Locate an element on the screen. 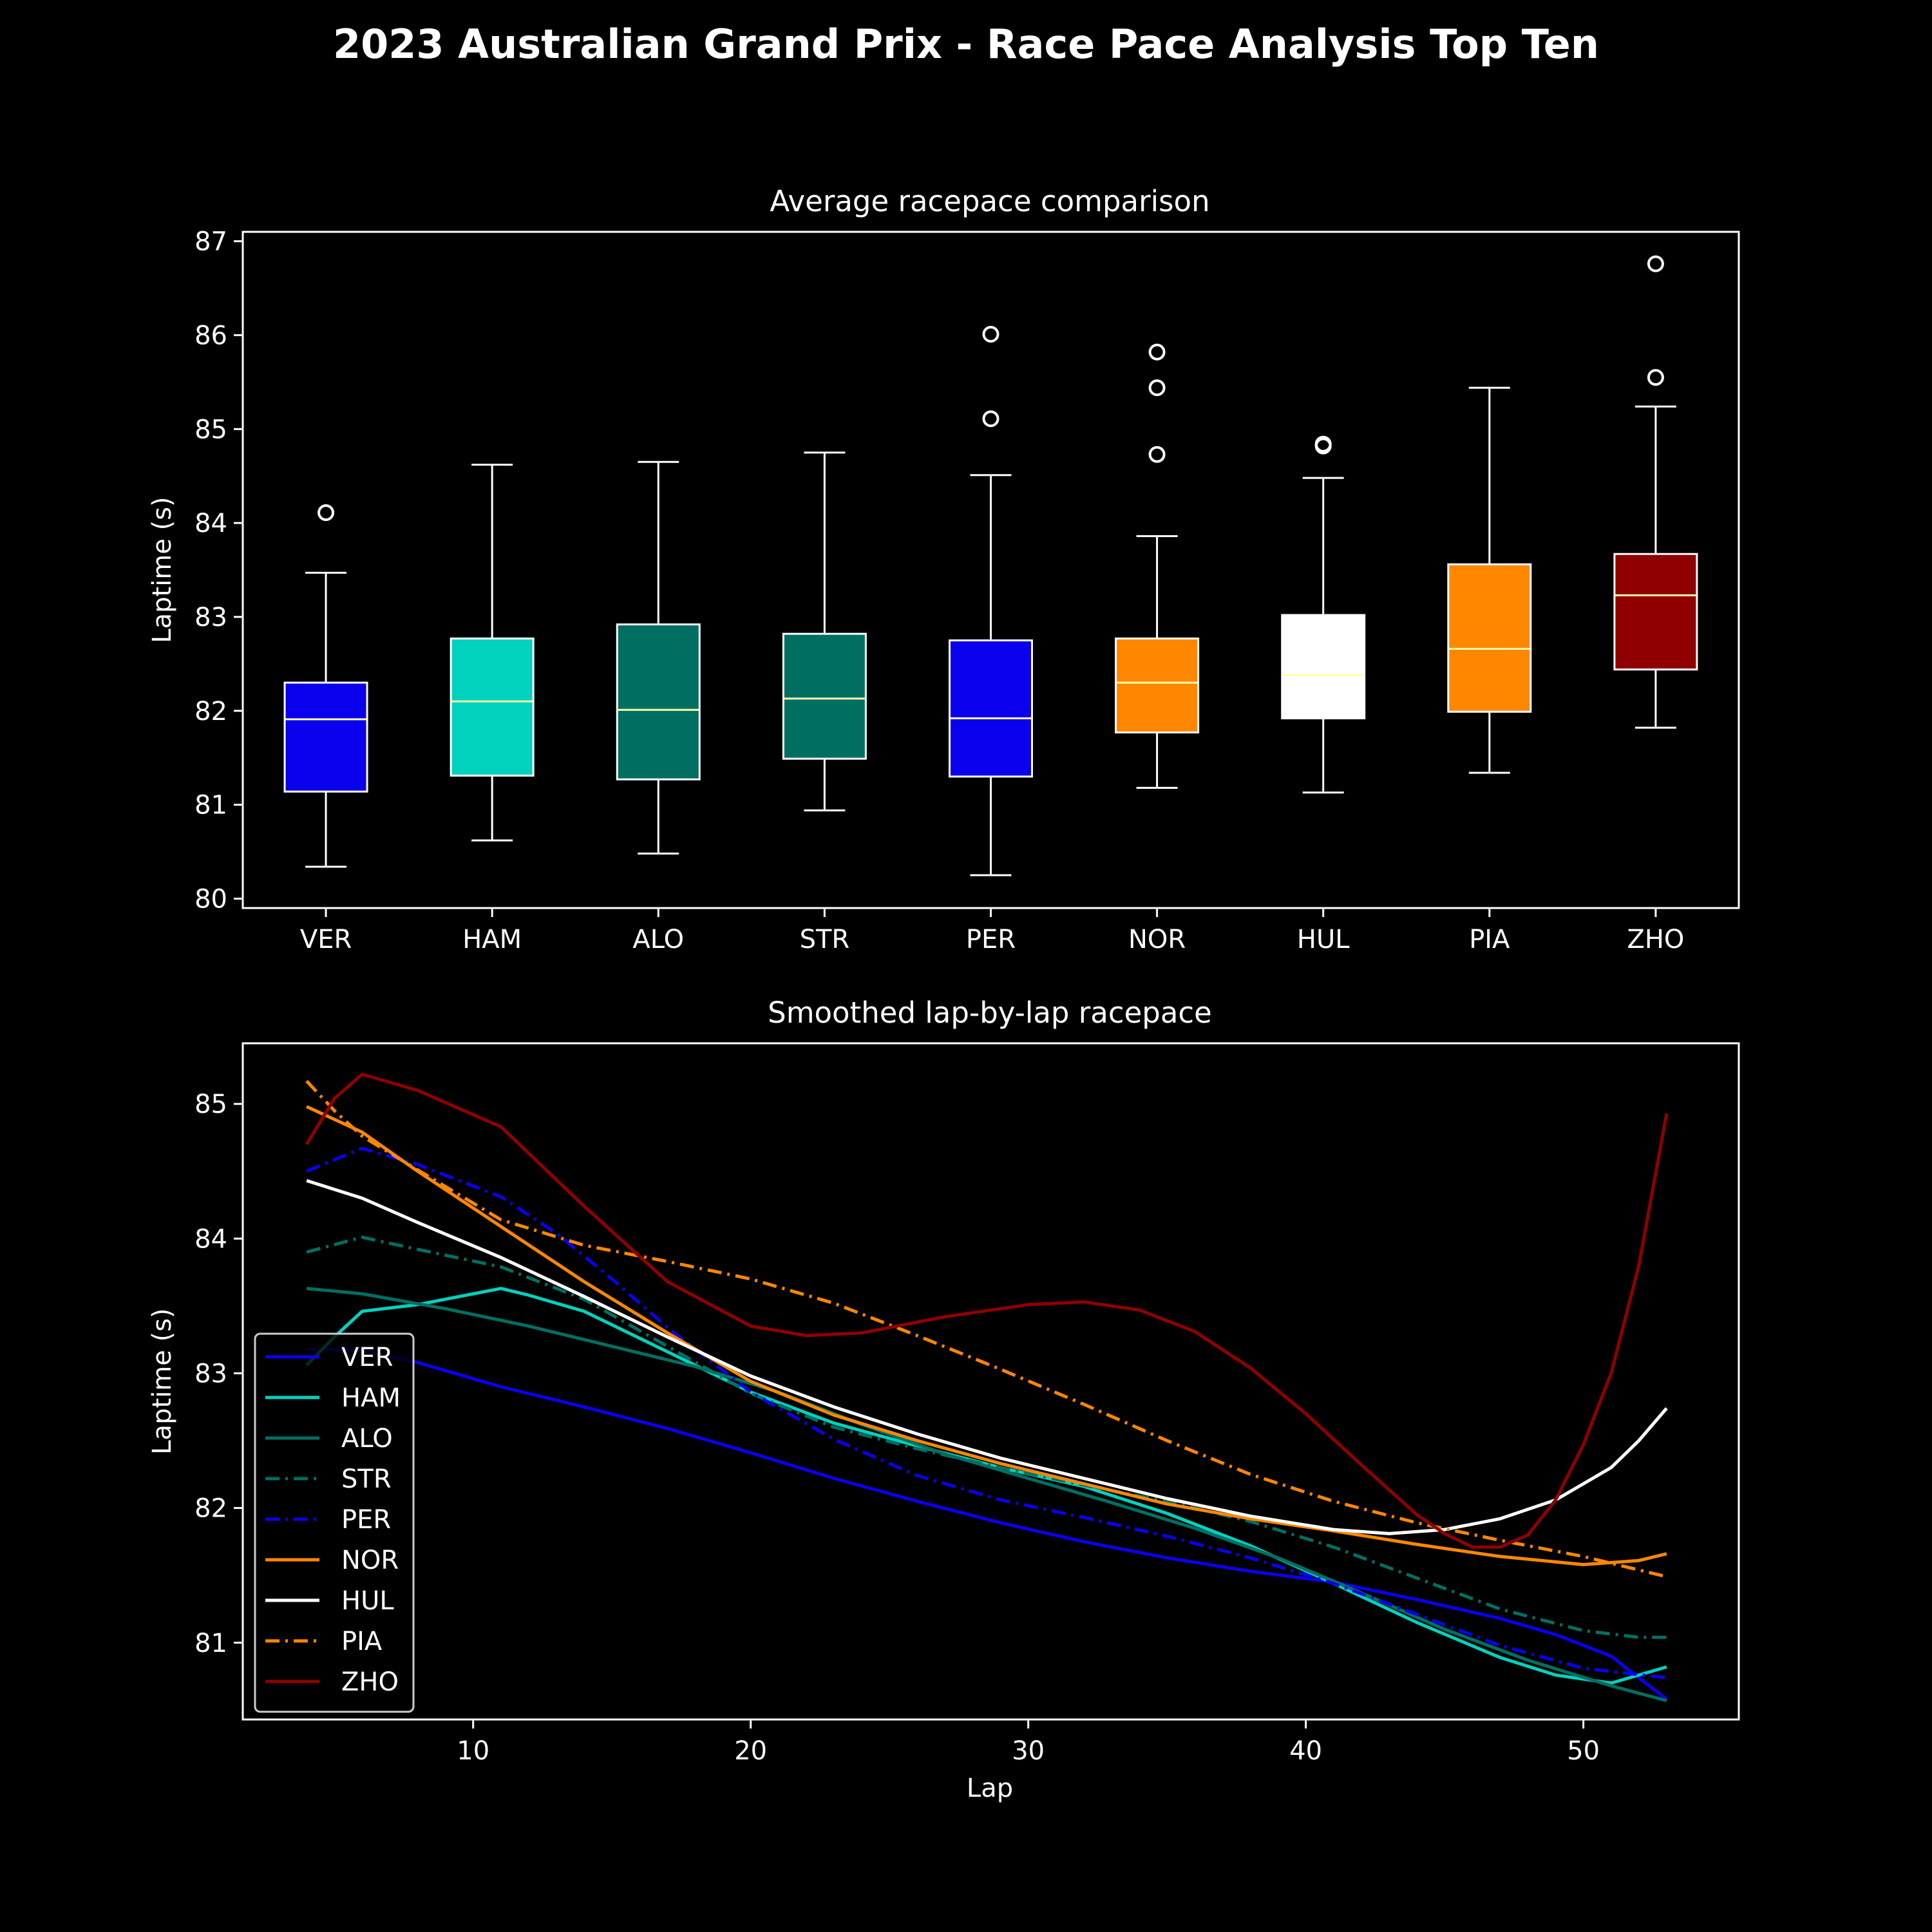 The image size is (1932, 1932). x-tick-label: 20 is located at coordinates (750, 1751).